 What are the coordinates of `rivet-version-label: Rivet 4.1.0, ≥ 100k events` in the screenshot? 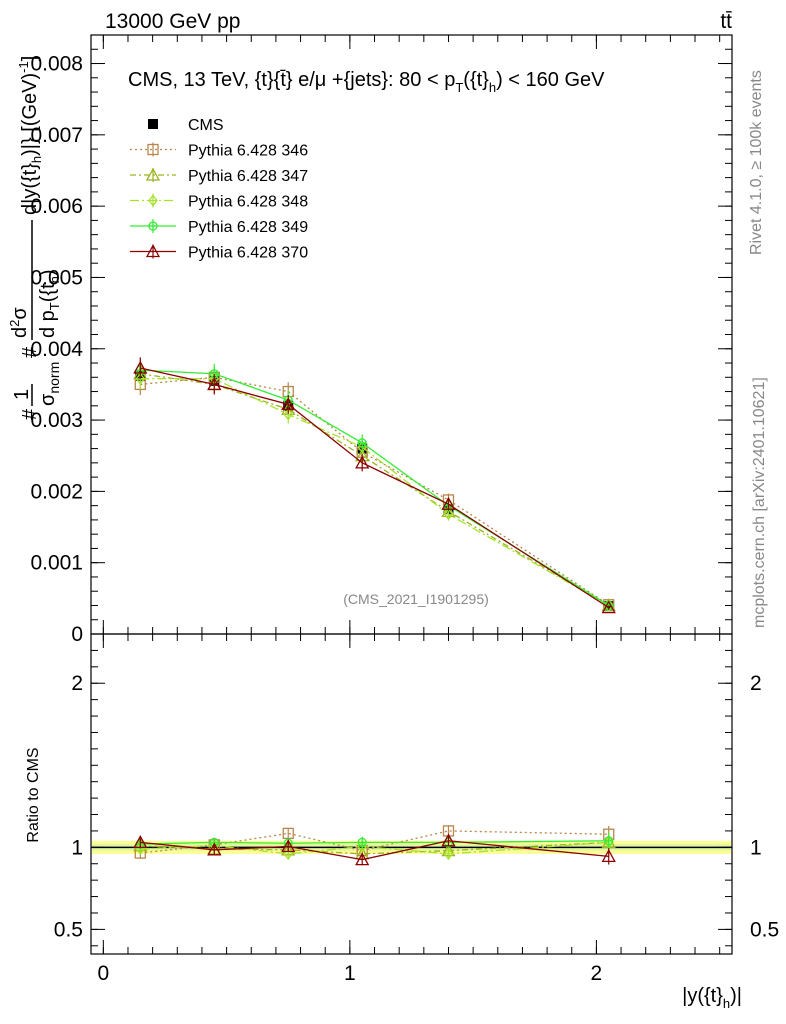 It's located at (756, 162).